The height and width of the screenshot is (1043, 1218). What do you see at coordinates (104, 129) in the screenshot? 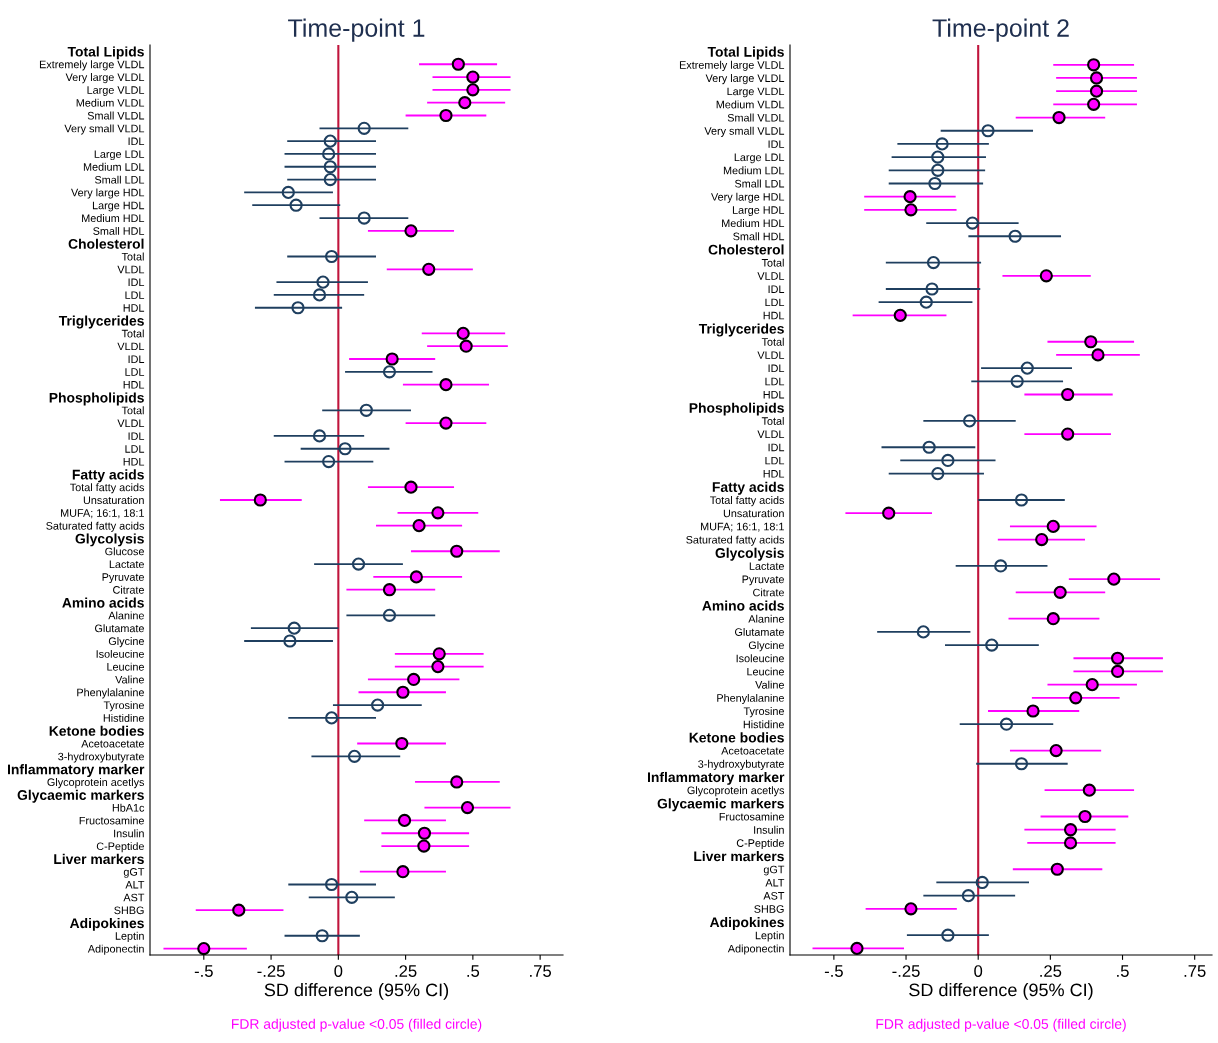
I see `y-tick-label: Very small VLDL` at bounding box center [104, 129].